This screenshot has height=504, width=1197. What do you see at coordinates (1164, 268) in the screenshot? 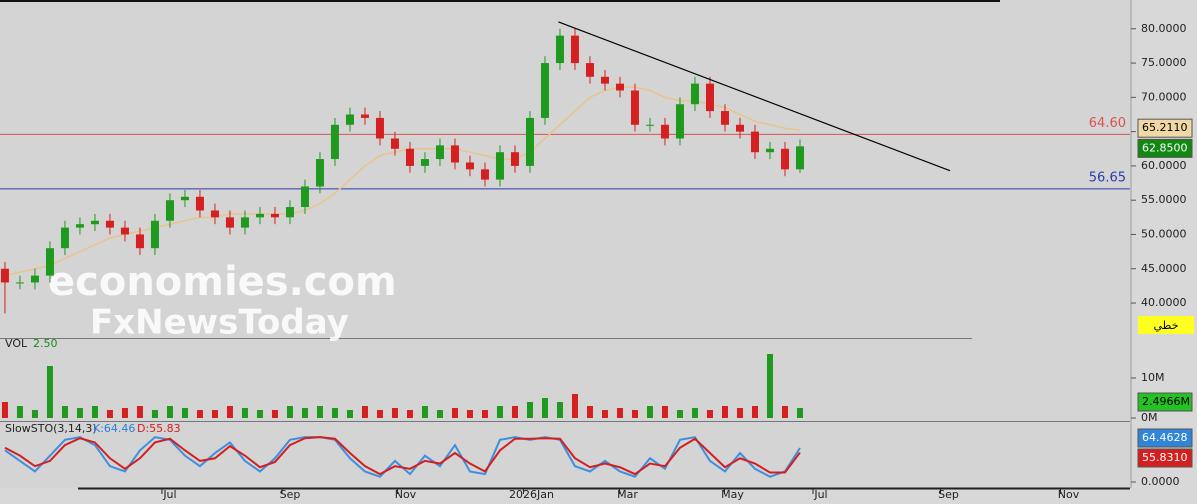
I see `y-tick-label: 45.0000` at bounding box center [1164, 268].